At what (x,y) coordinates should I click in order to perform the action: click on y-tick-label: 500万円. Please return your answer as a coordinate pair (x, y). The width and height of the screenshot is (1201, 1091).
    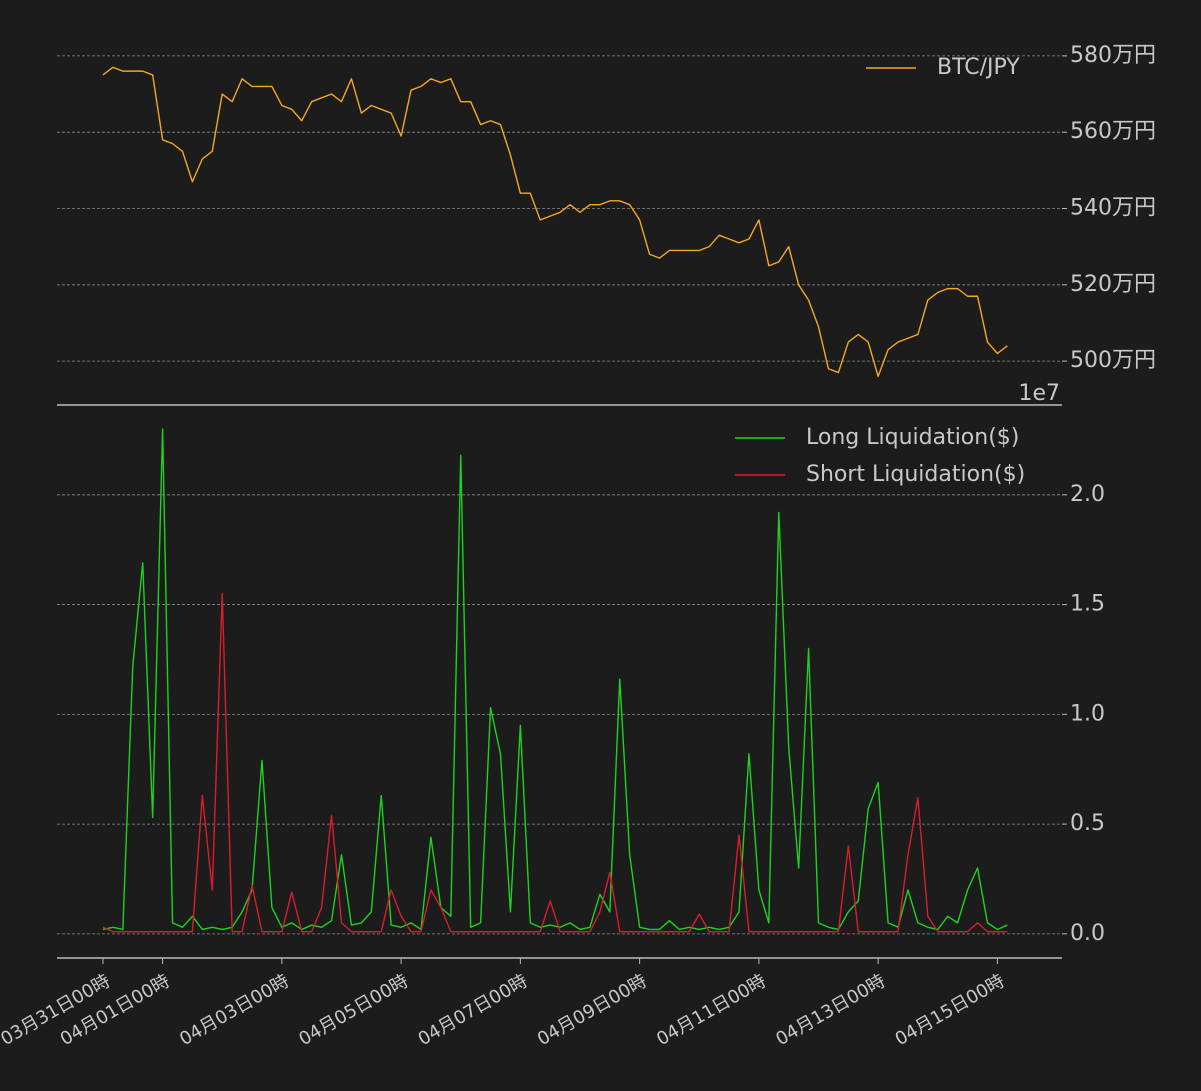
    Looking at the image, I should click on (1113, 360).